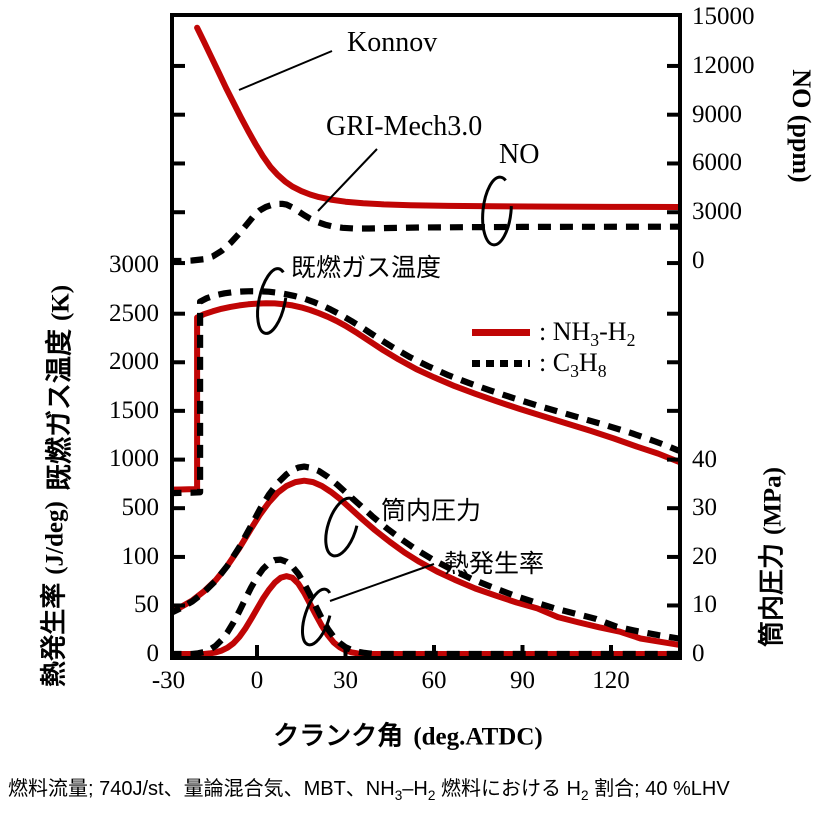 The height and width of the screenshot is (815, 829). What do you see at coordinates (55, 538) in the screenshot?
I see `hrr-axis-title-unit: (J/deg)` at bounding box center [55, 538].